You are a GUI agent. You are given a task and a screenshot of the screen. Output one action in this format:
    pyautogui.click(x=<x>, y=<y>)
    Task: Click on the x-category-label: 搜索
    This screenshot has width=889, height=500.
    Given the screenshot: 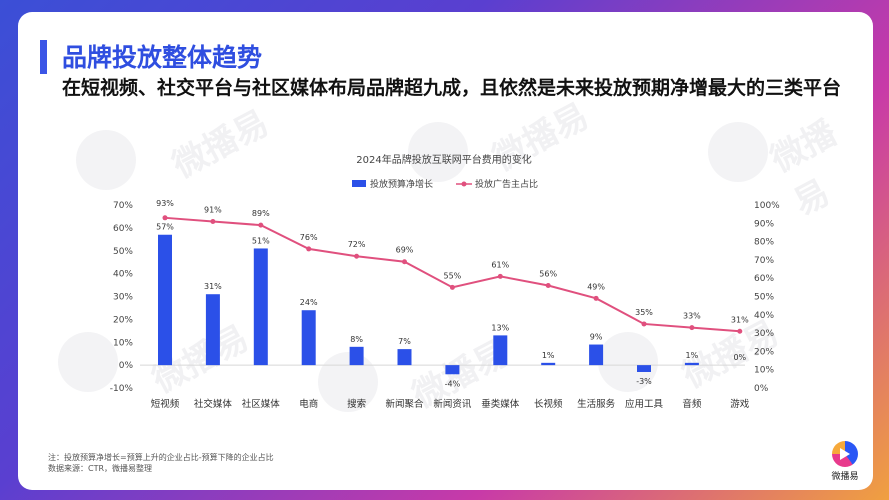 What is the action you would take?
    pyautogui.click(x=356, y=404)
    